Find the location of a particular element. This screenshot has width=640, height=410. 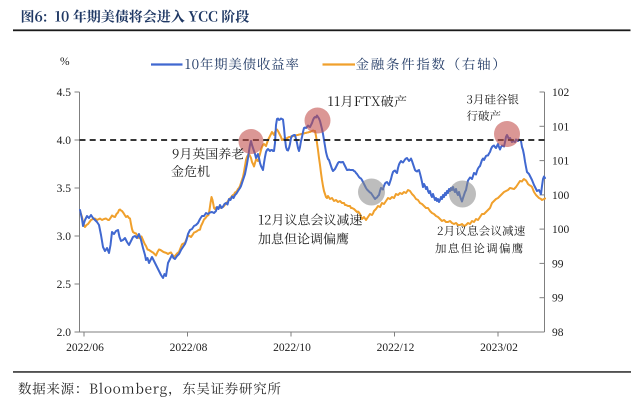

svg-text: 2022/08 is located at coordinates (189, 348).